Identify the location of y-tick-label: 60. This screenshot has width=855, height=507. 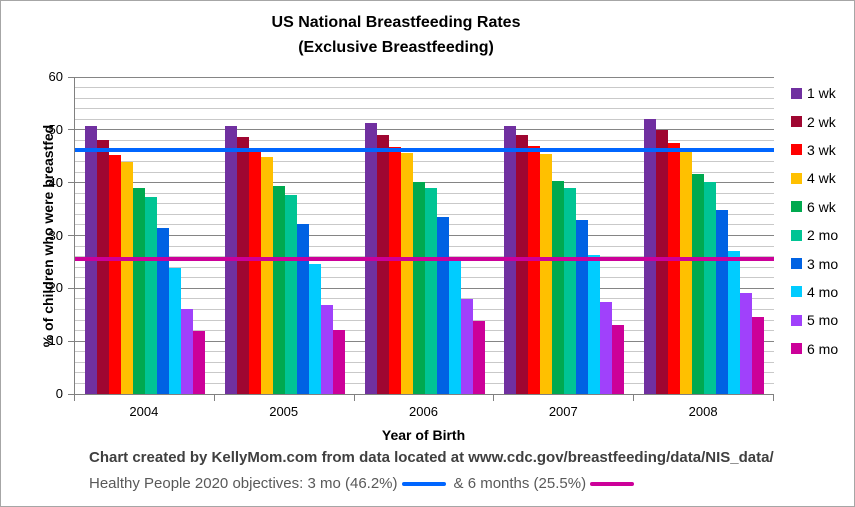
(55, 76).